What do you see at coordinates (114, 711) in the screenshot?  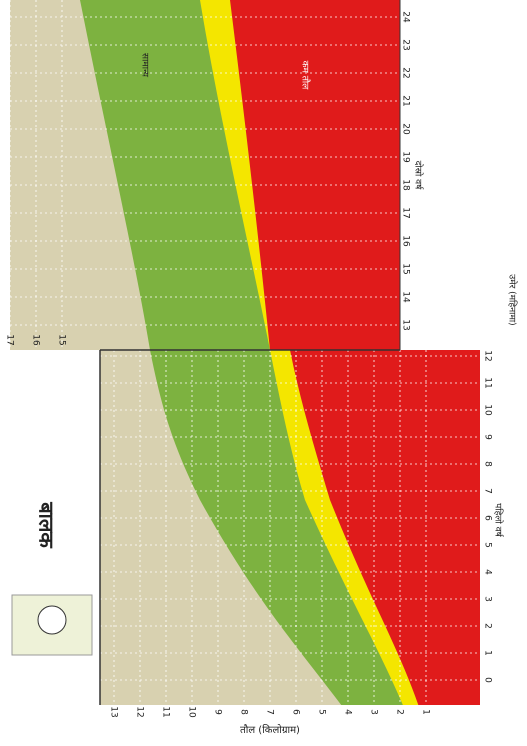 I see `weight-tick-label: 13` at bounding box center [114, 711].